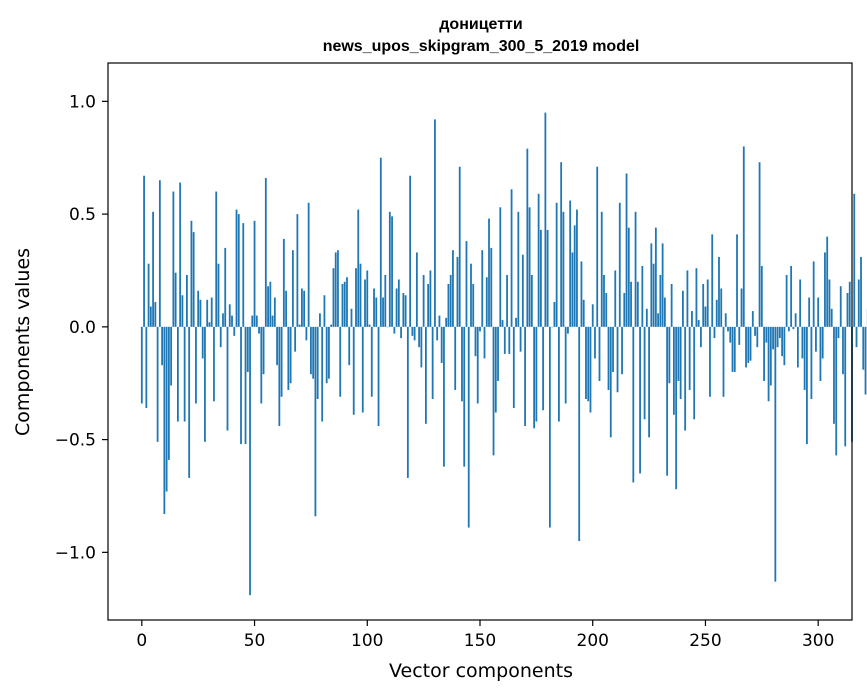 The height and width of the screenshot is (696, 867). I want to click on y-tick-label: −1.0, so click(75, 553).